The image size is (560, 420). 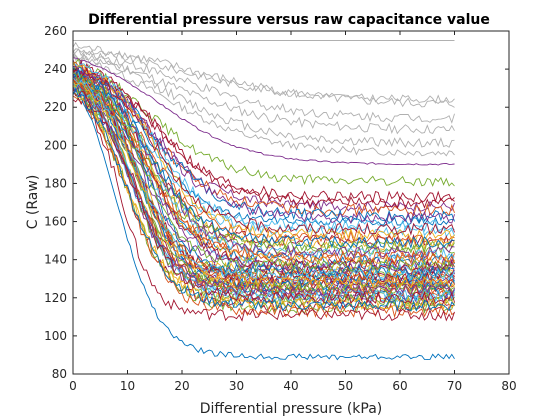 I want to click on x-tick-label: 50, so click(x=345, y=386).